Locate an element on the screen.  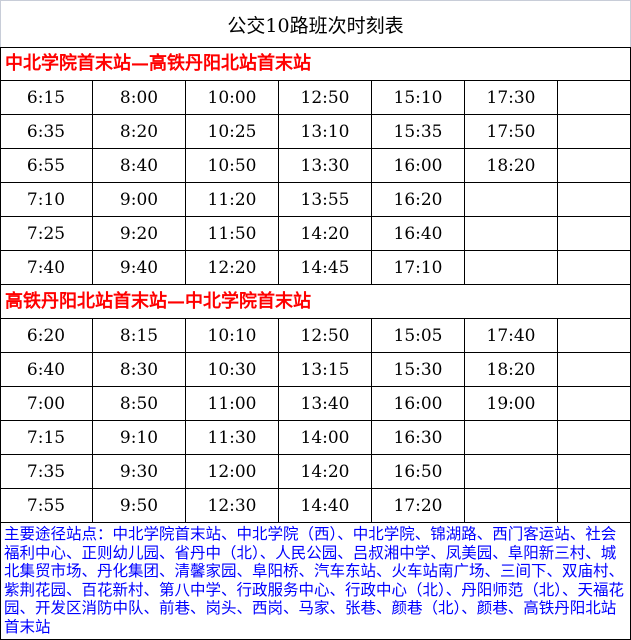
departure-time-cell: 12:00 is located at coordinates (232, 471).